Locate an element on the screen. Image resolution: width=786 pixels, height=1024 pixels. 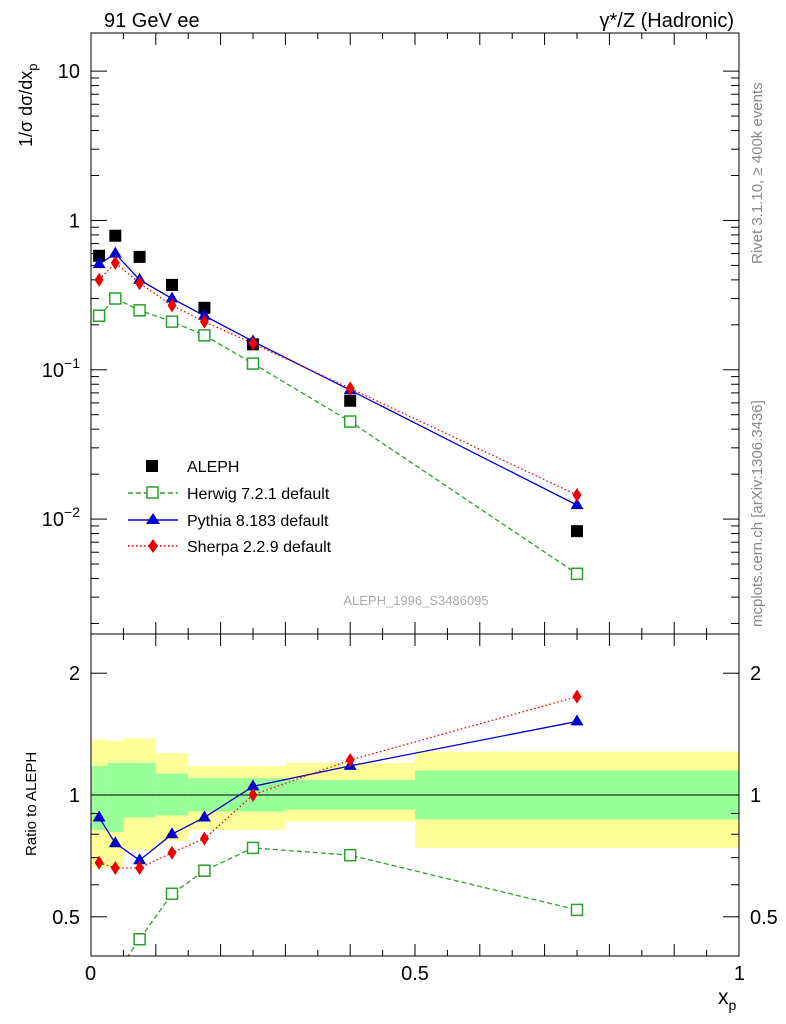
main-y-tick-label: 10⁻¹ is located at coordinates (61, 368).